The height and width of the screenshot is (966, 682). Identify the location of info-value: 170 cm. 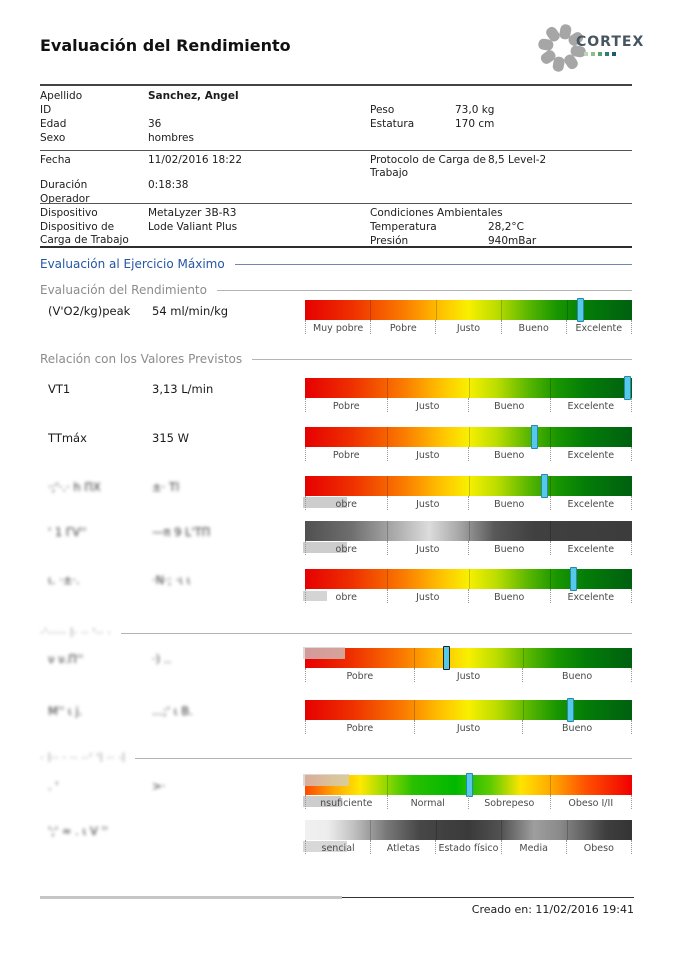
(475, 124).